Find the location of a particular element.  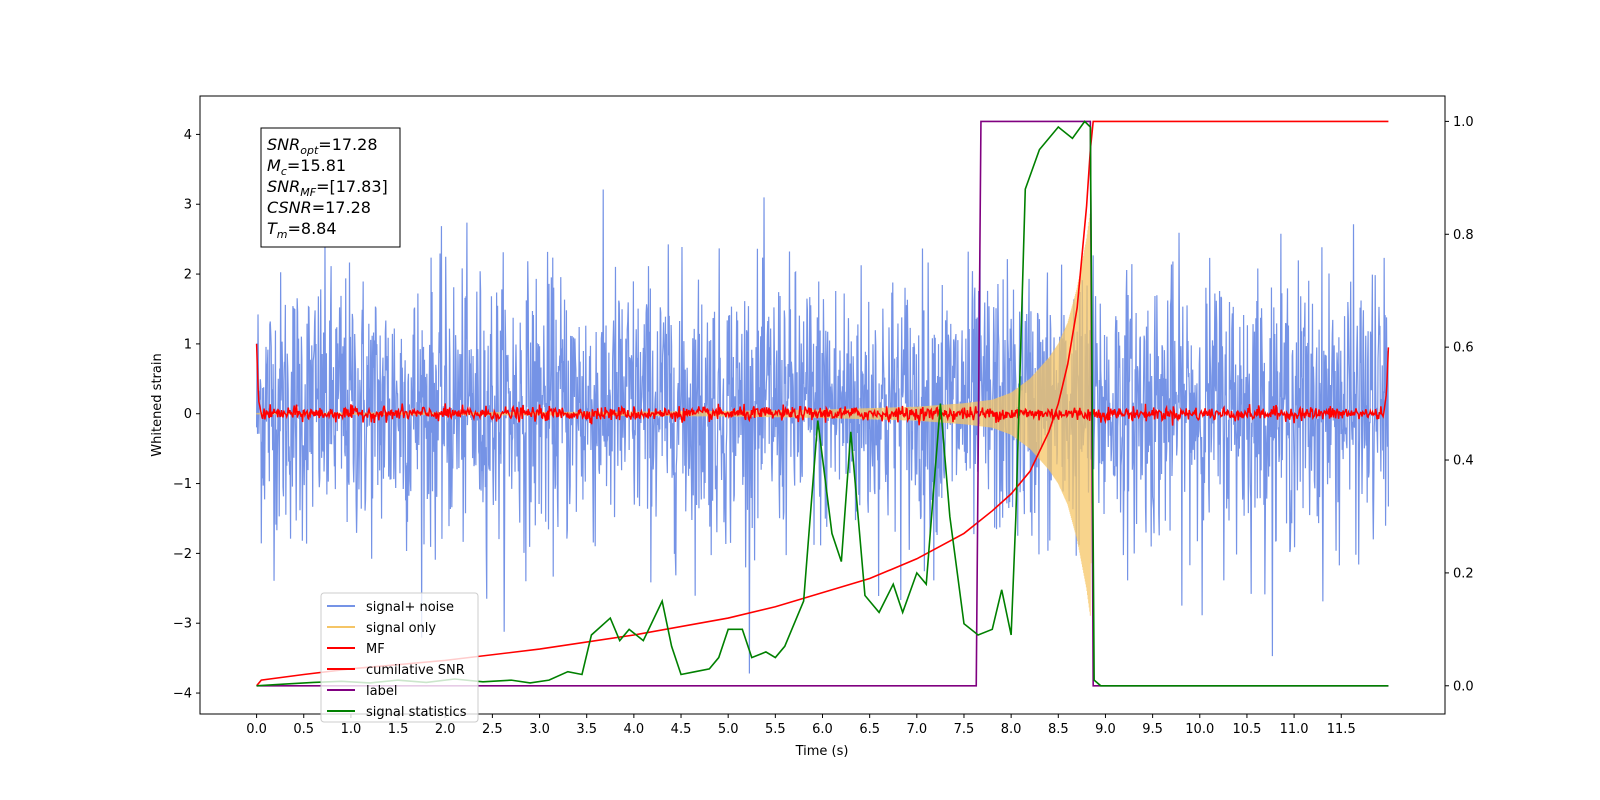

x-tick-label: 9.0 is located at coordinates (1105, 729).